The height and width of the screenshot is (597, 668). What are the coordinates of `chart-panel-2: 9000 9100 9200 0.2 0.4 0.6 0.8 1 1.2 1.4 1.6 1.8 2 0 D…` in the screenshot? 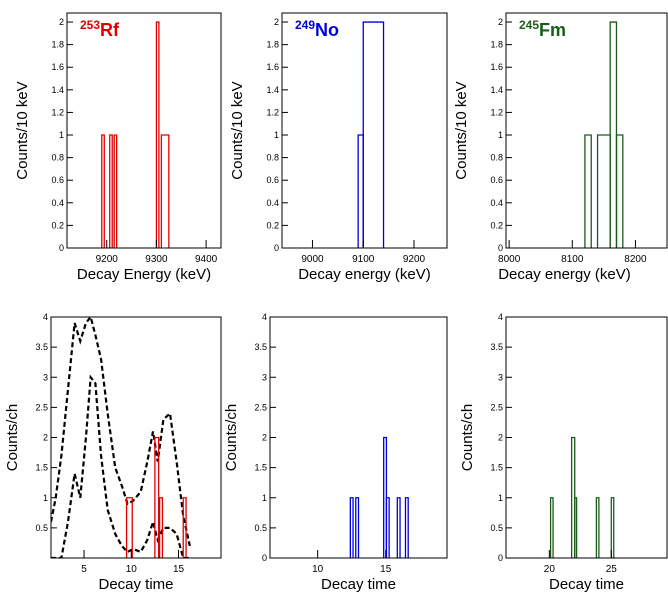 It's located at (338, 147).